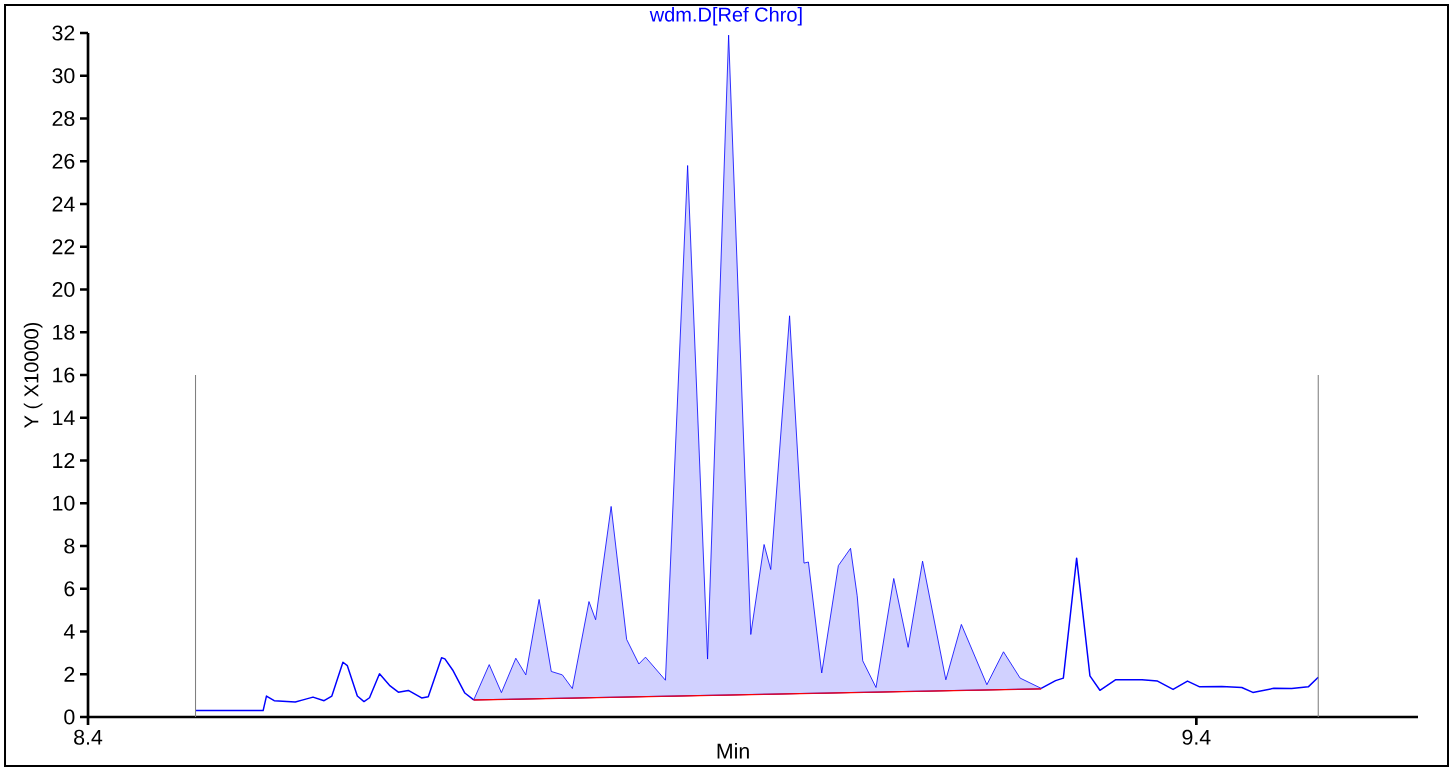  I want to click on y-tick-label: 10, so click(64, 503).